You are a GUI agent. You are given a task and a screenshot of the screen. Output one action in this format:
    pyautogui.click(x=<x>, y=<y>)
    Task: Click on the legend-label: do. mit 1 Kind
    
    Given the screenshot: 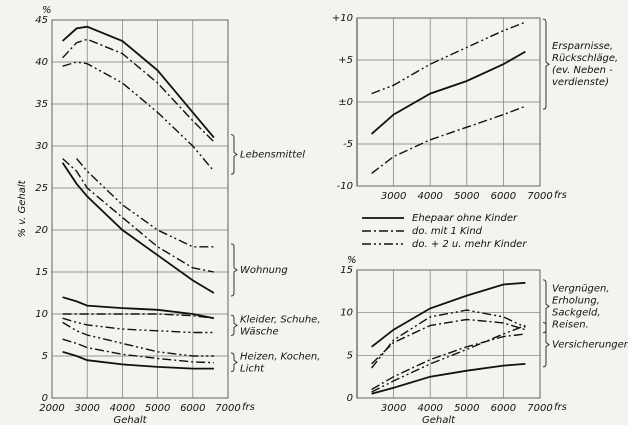 What is the action you would take?
    pyautogui.click(x=447, y=231)
    